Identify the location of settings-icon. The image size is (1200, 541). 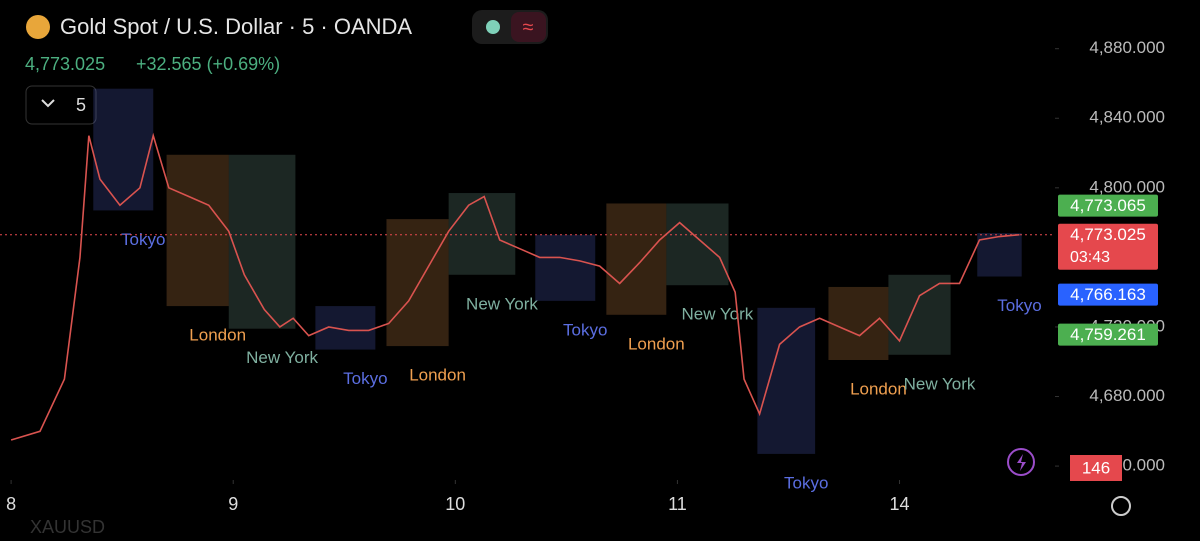
(1121, 506).